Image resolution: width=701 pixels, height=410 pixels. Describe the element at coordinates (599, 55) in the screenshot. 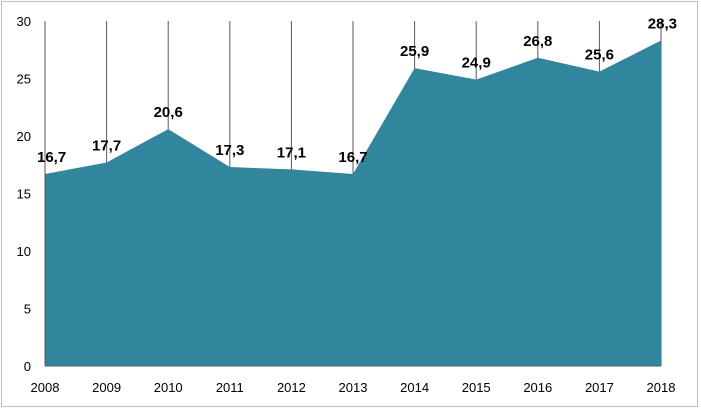

I see `data-label: 25,6` at that location.